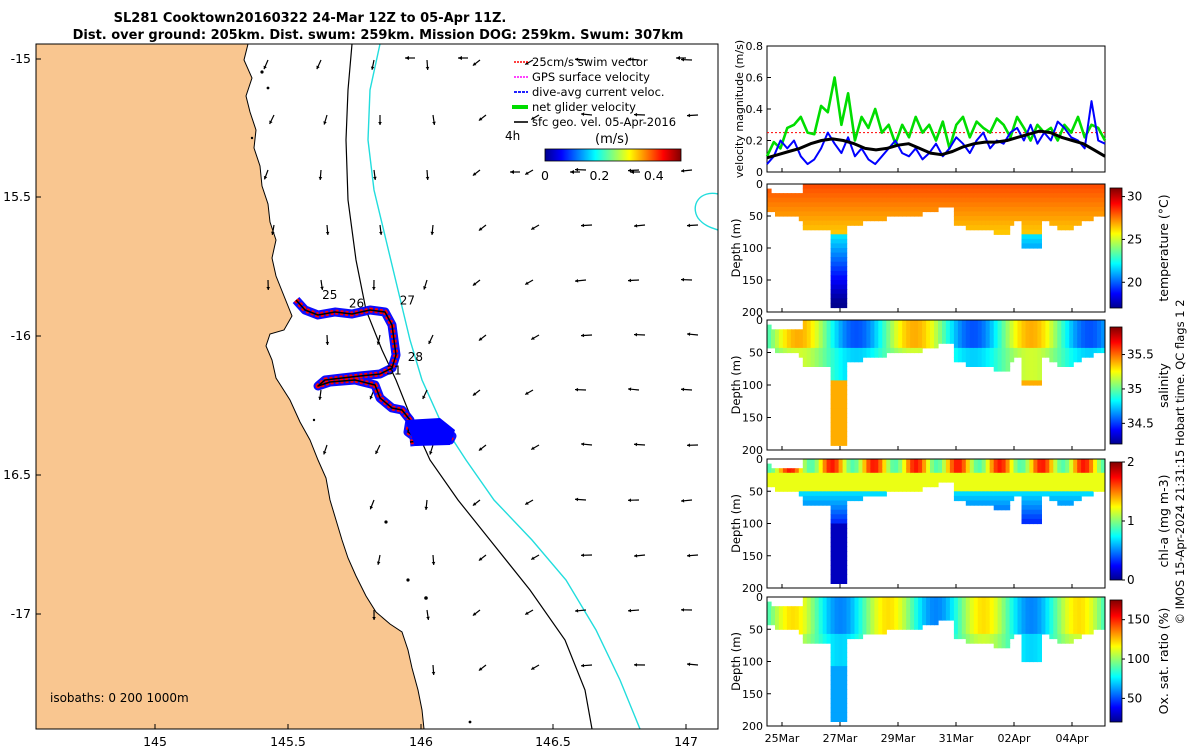 Image resolution: width=1200 pixels, height=750 pixels. What do you see at coordinates (1134, 239) in the screenshot?
I see `colorbar-tick-label: 25` at bounding box center [1134, 239].